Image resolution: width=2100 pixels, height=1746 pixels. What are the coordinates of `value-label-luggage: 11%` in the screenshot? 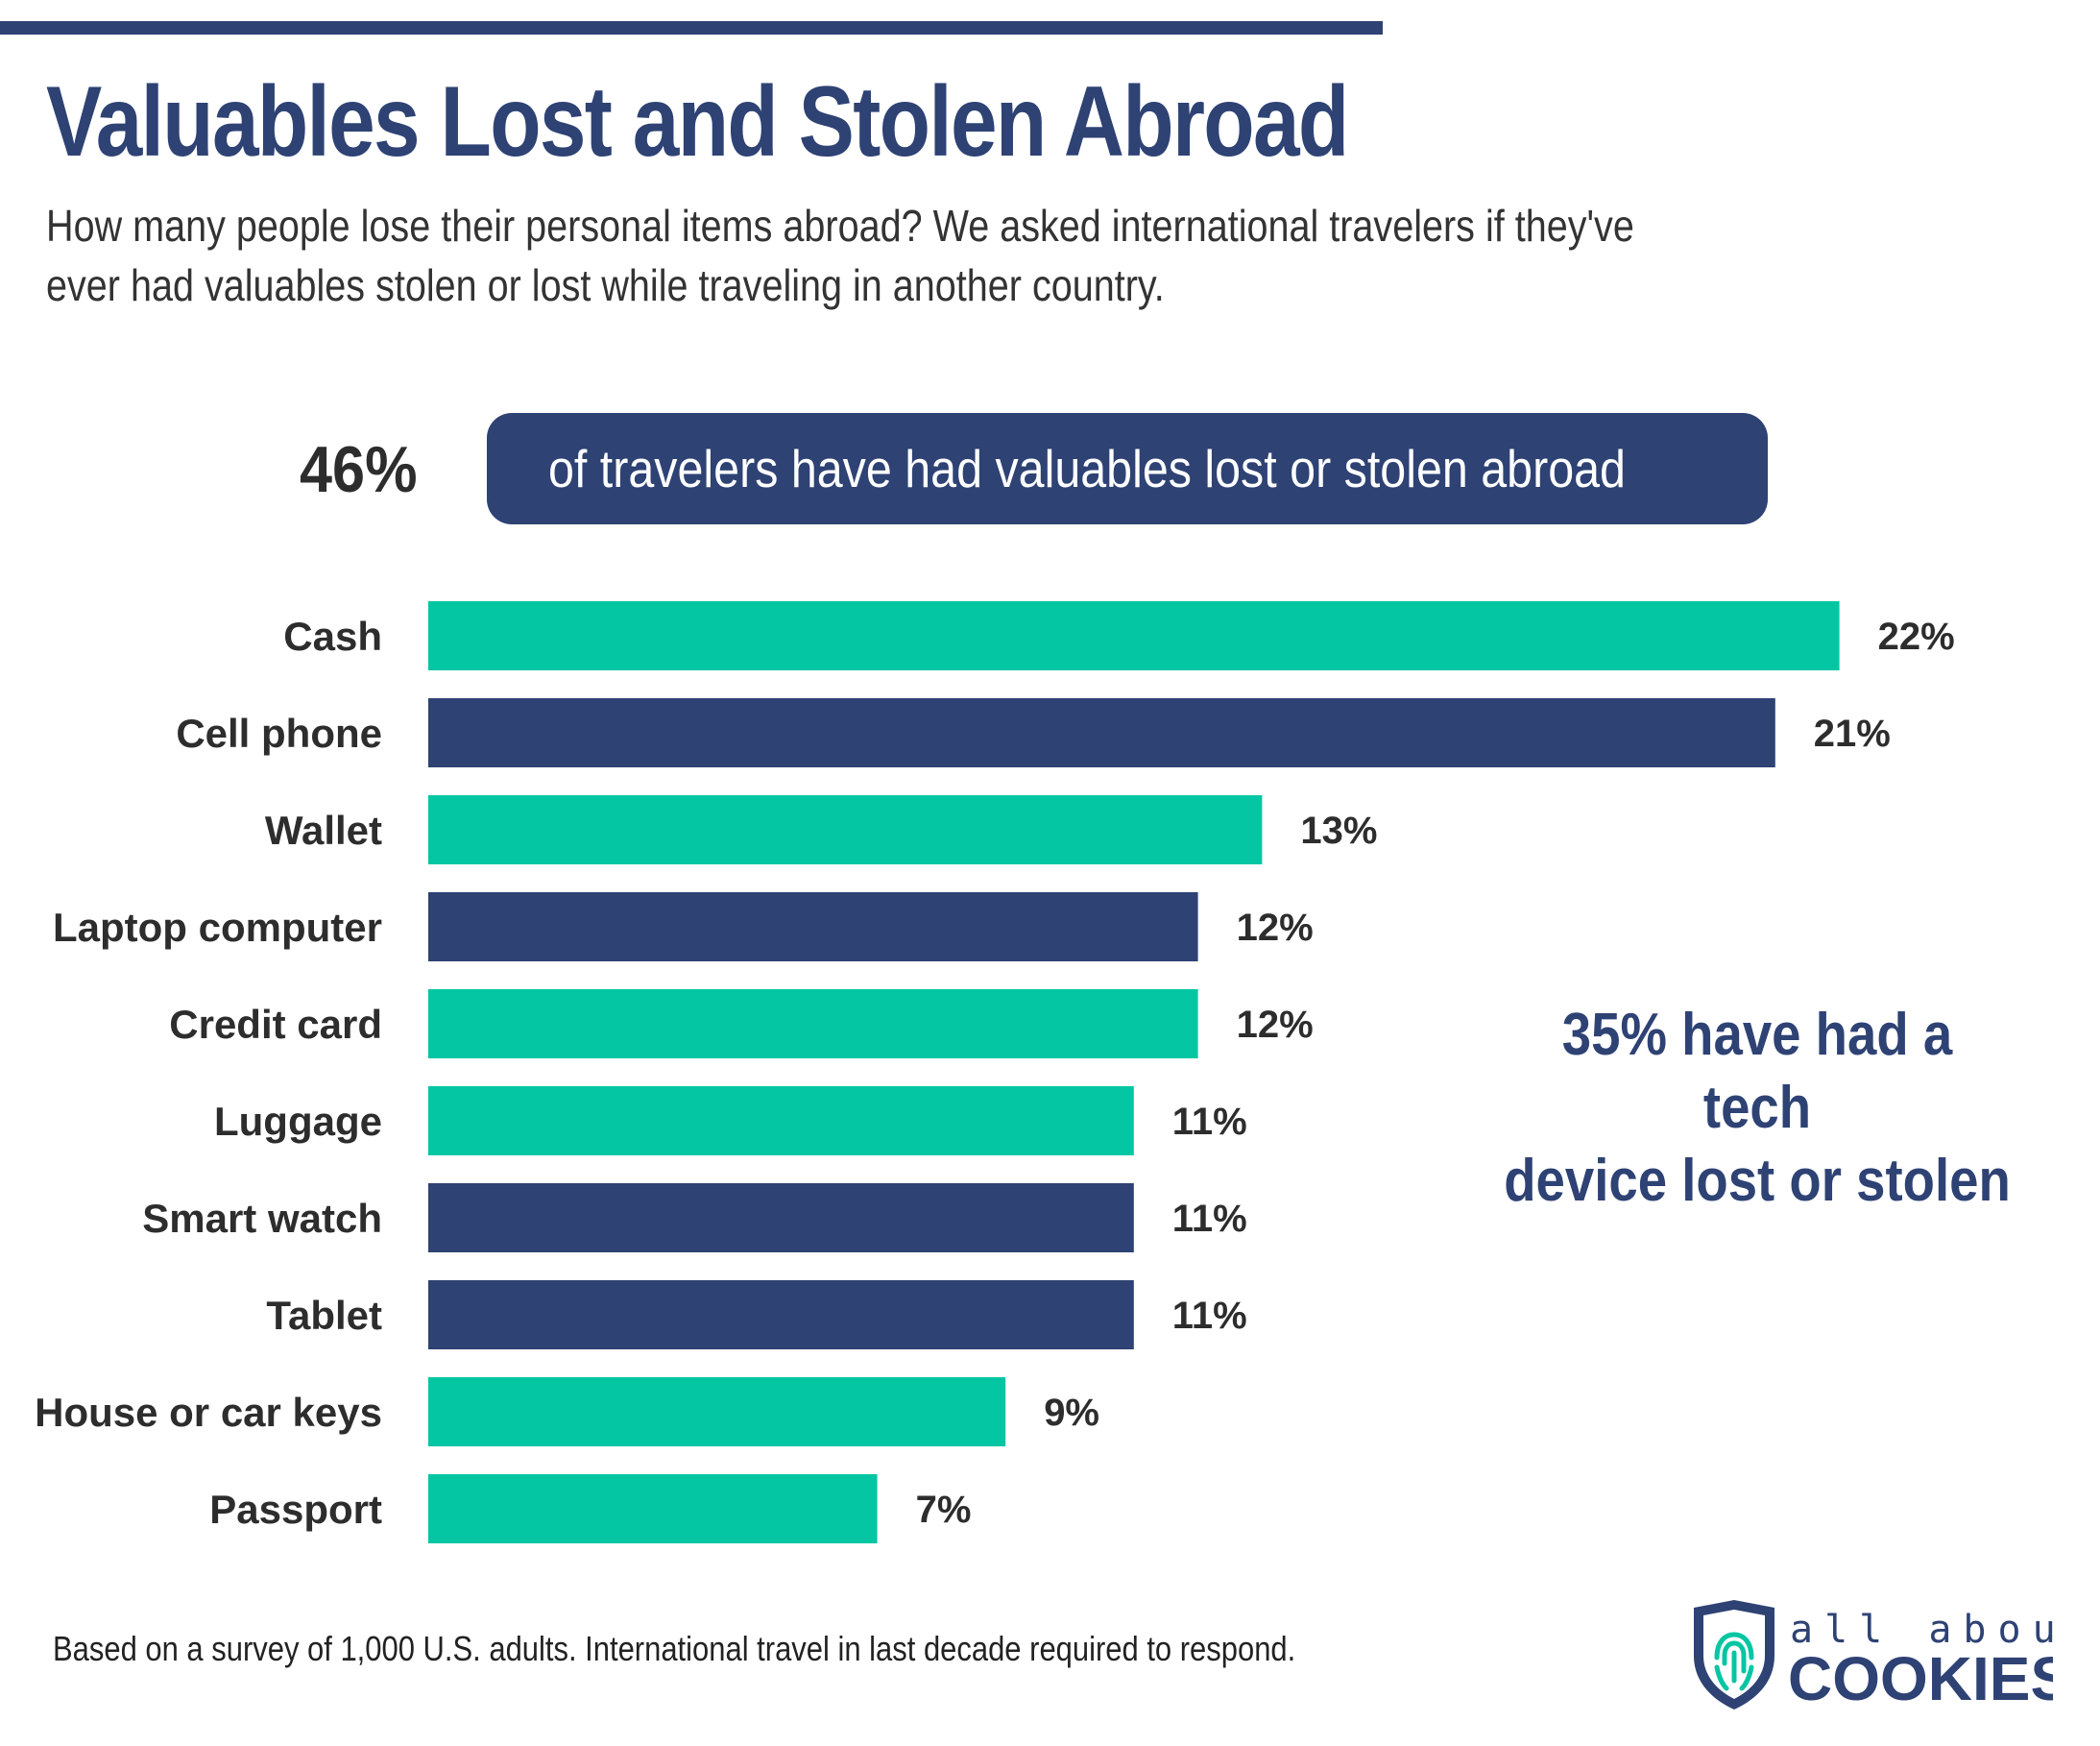 It's located at (1209, 1122).